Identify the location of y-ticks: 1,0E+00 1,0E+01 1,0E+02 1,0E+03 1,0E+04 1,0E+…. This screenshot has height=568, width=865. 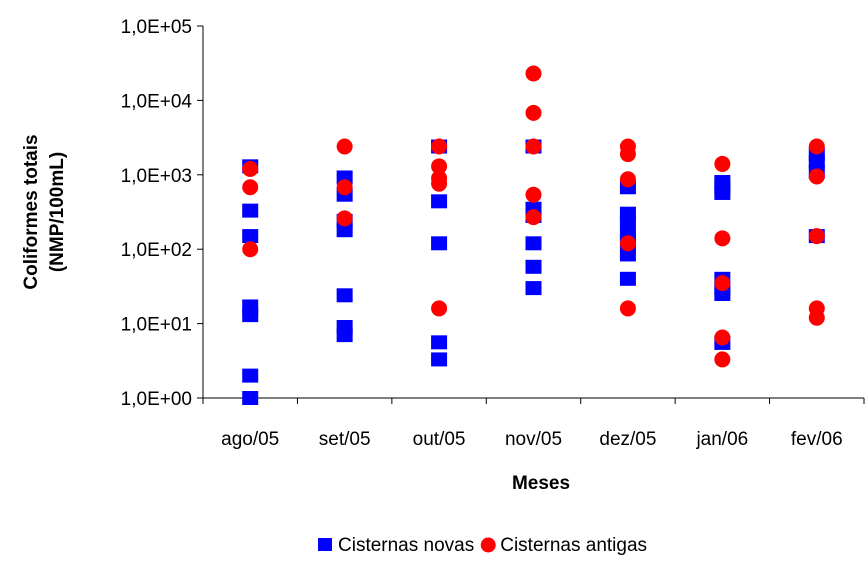
(162, 213).